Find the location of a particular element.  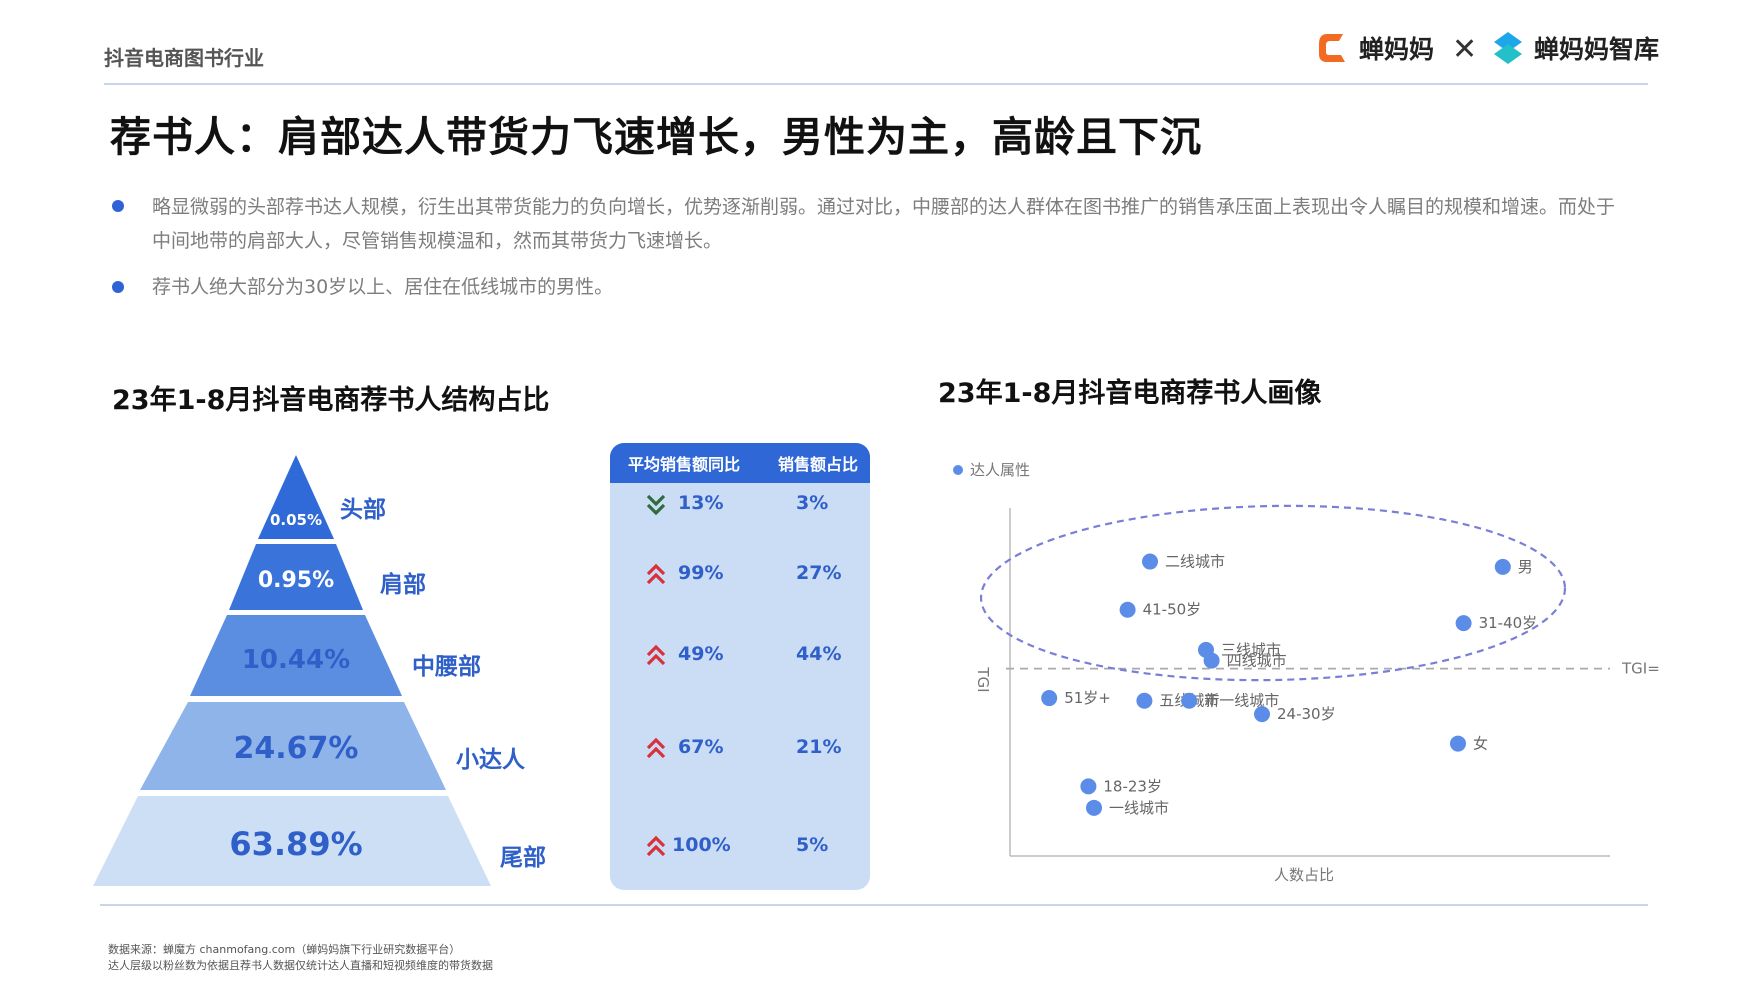

legend-marker is located at coordinates (958, 470).